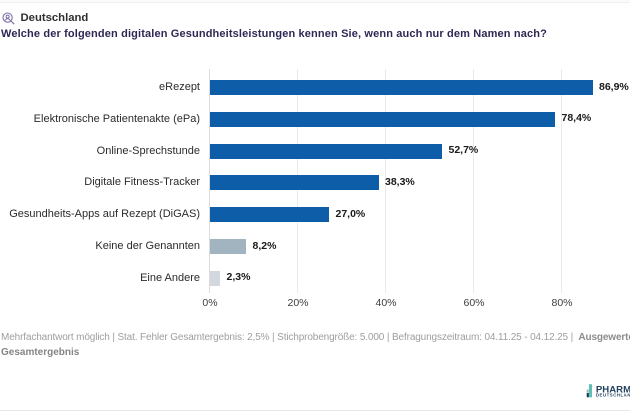 The image size is (630, 412). What do you see at coordinates (613, 395) in the screenshot?
I see `svg-text: DEUTSCHLAND` at bounding box center [613, 395].